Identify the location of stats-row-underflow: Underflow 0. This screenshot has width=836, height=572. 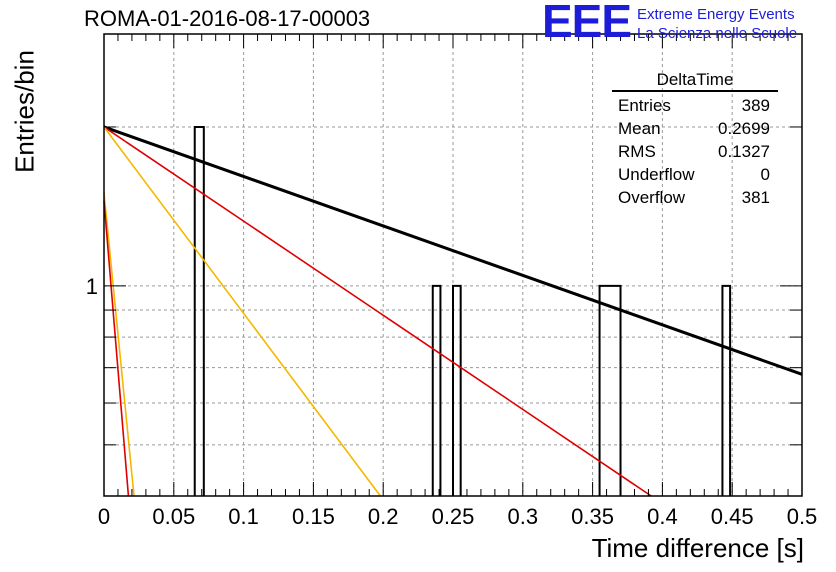
(695, 174).